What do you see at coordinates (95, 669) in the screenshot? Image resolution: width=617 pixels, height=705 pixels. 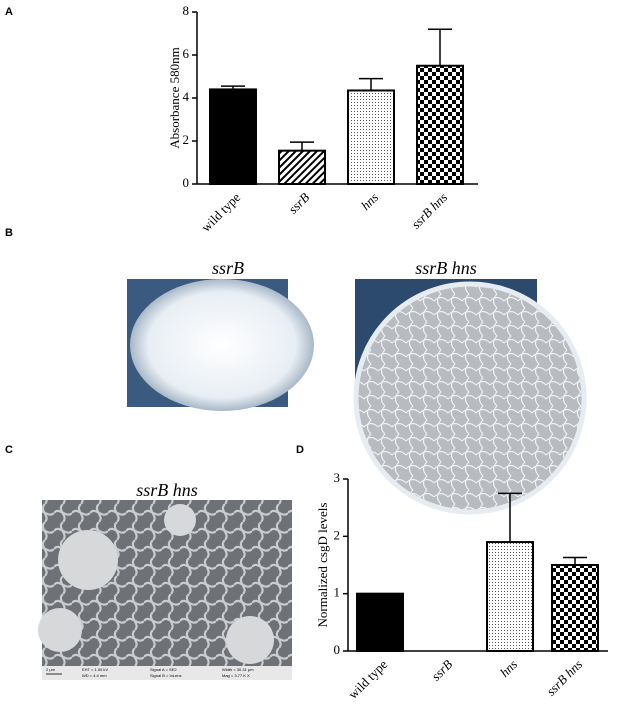 I see `sem-info: EHT = 1.00 kV` at bounding box center [95, 669].